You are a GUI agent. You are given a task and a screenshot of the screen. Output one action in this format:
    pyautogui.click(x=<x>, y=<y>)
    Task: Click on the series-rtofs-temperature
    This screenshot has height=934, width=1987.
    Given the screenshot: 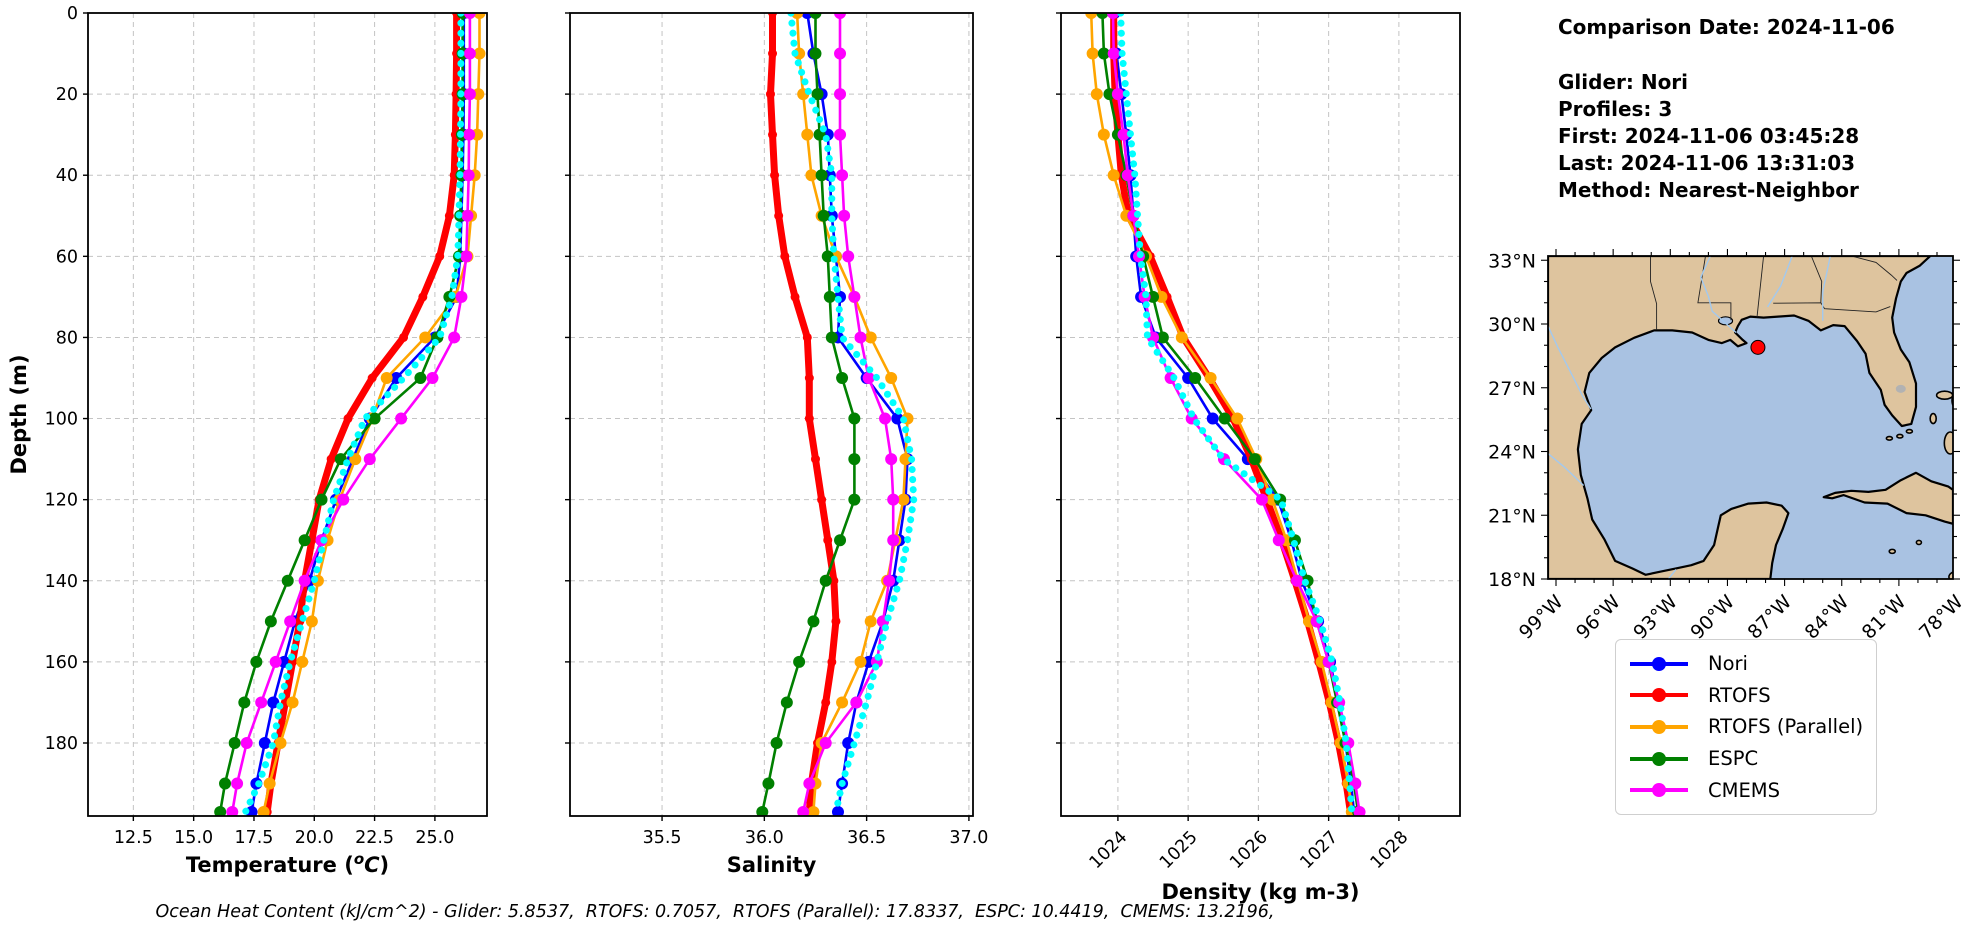 What is the action you would take?
    pyautogui.click(x=362, y=414)
    